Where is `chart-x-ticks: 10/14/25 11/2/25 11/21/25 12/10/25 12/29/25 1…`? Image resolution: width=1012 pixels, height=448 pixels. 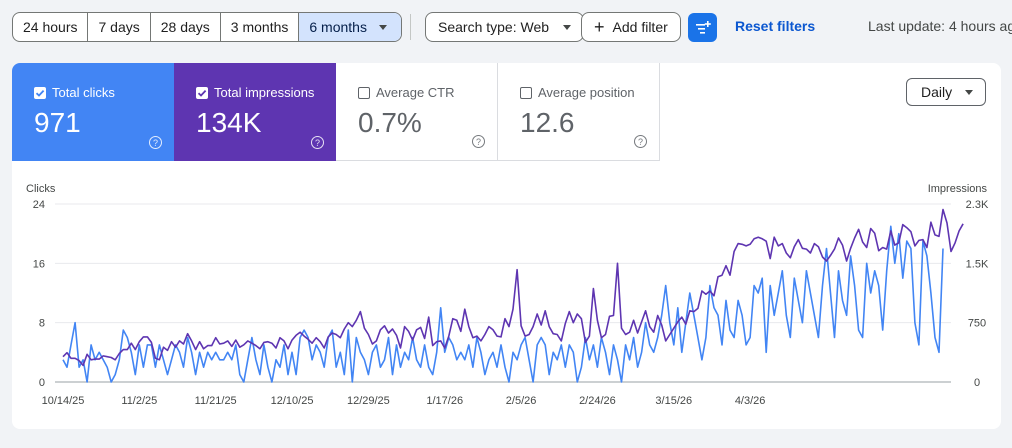 chart-x-ticks: 10/14/25 11/2/25 11/21/25 12/10/25 12/29/25 1… is located at coordinates (404, 401).